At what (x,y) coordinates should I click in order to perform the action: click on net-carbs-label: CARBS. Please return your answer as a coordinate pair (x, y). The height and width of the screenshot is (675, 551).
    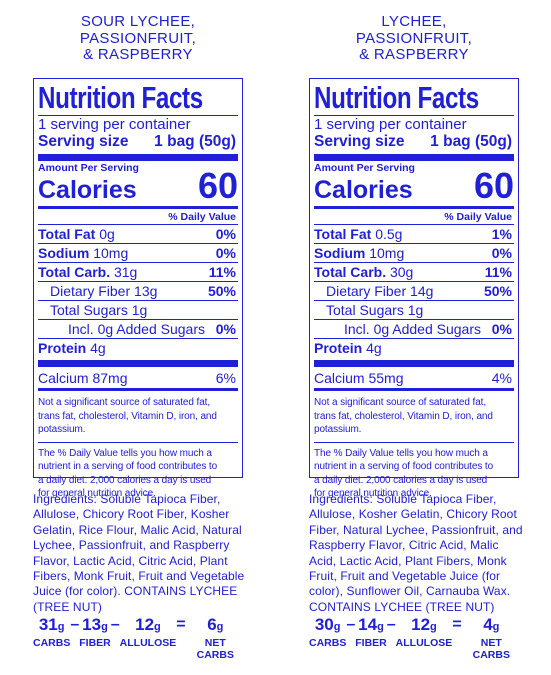
    Looking at the image, I should click on (52, 643).